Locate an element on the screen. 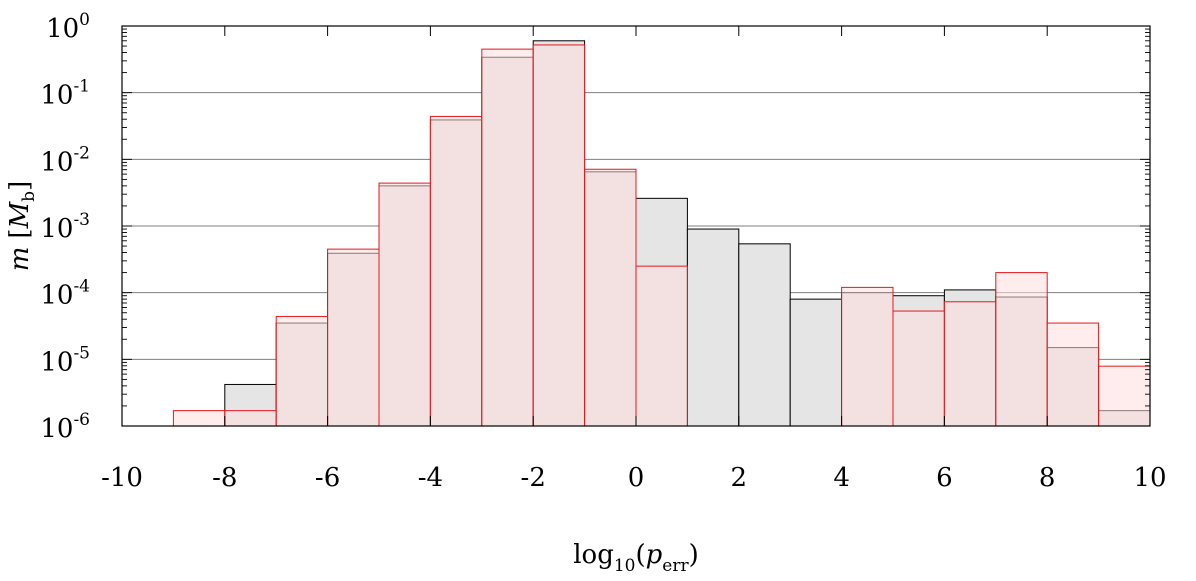 The width and height of the screenshot is (1196, 581). x-tick-label: 0 is located at coordinates (636, 478).